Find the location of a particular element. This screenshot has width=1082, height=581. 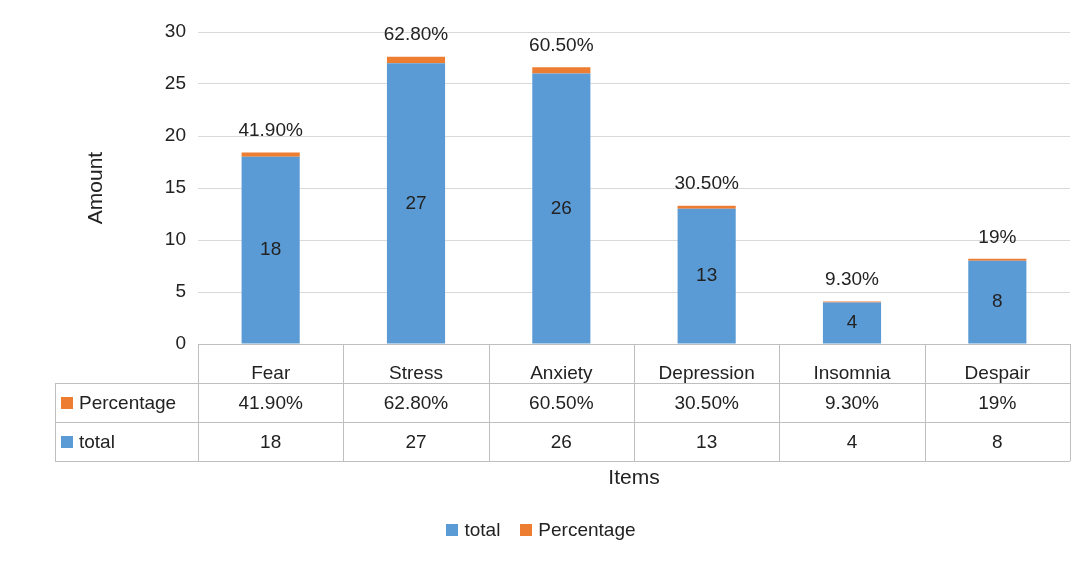

data-label: 27 is located at coordinates (416, 441).